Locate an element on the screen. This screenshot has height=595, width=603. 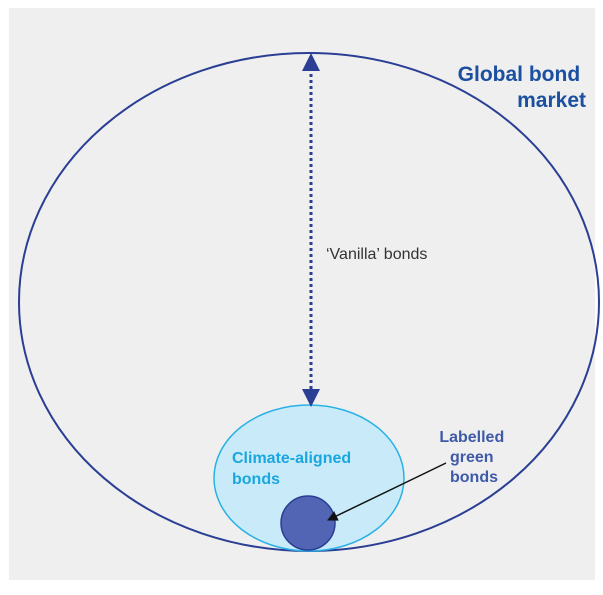
labelled-green-bonds-circle is located at coordinates (308, 523).